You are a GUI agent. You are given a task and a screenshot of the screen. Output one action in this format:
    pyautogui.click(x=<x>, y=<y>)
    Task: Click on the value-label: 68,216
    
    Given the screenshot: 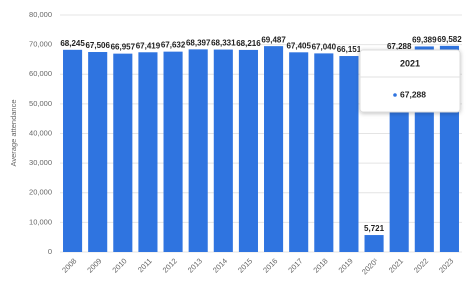 What is the action you would take?
    pyautogui.click(x=248, y=43)
    